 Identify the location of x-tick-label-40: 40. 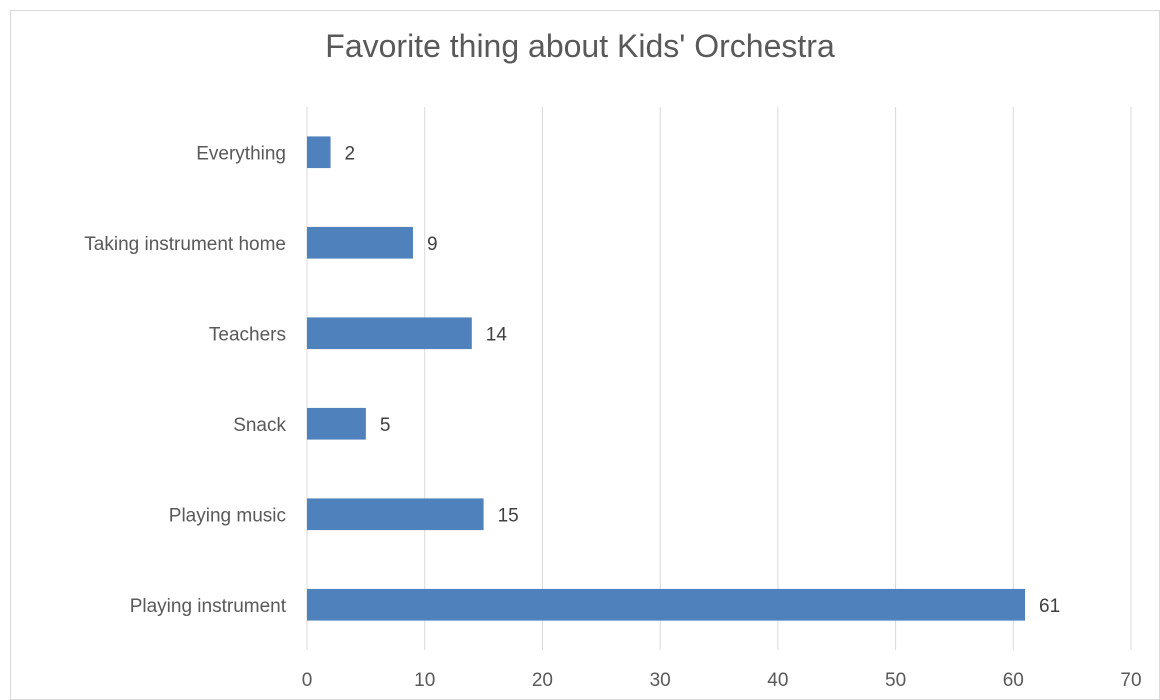
(777, 680).